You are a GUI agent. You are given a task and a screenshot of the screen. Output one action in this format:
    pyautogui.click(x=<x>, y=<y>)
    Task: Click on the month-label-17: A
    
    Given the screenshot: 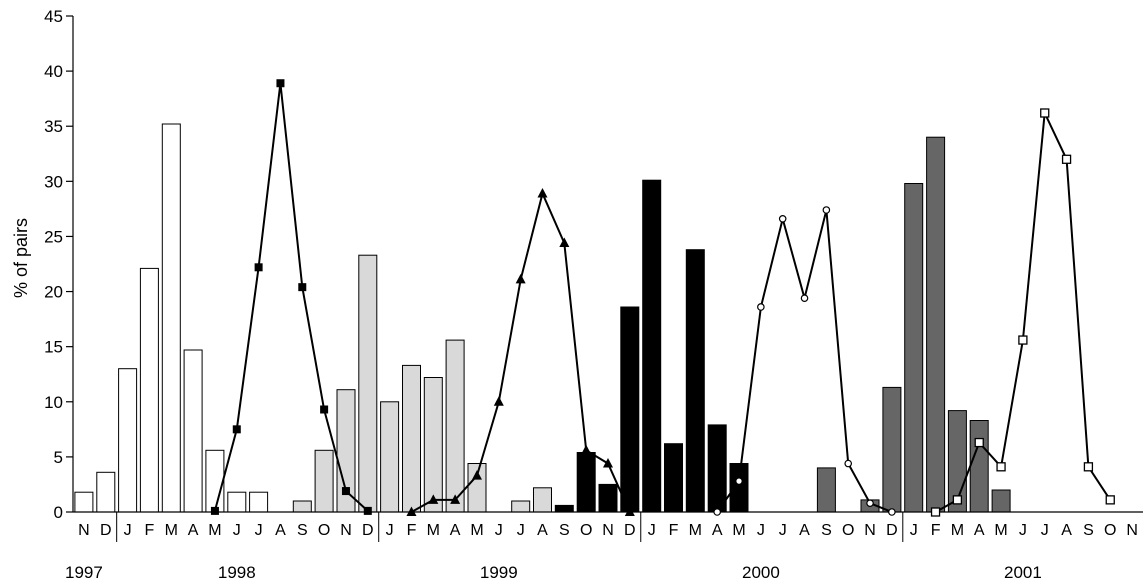 What is the action you would take?
    pyautogui.click(x=455, y=530)
    